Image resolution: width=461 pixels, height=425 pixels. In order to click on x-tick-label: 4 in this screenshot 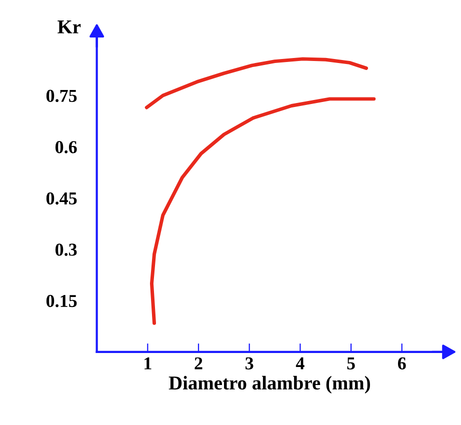, I will do `click(300, 363)`.